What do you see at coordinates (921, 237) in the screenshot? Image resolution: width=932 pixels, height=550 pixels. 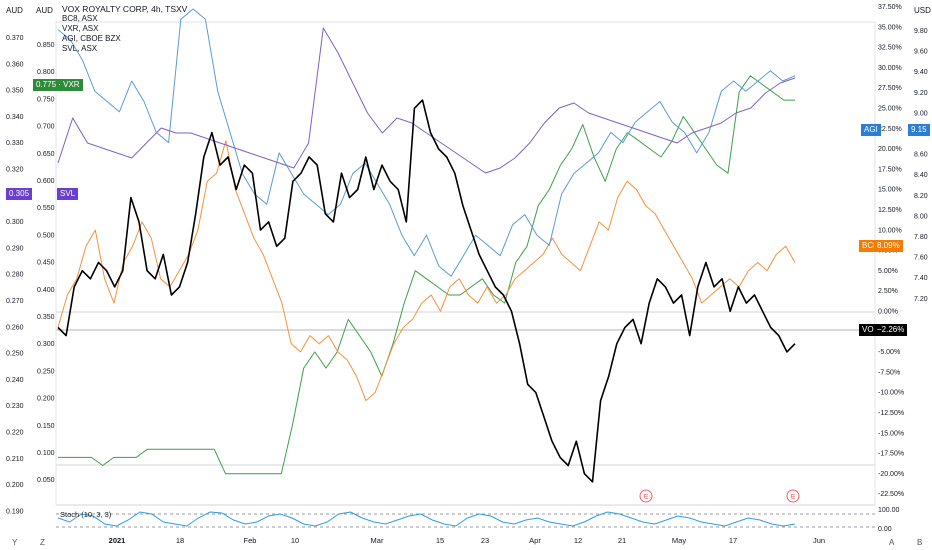 I see `usd-axis-tick: 7.80` at bounding box center [921, 237].